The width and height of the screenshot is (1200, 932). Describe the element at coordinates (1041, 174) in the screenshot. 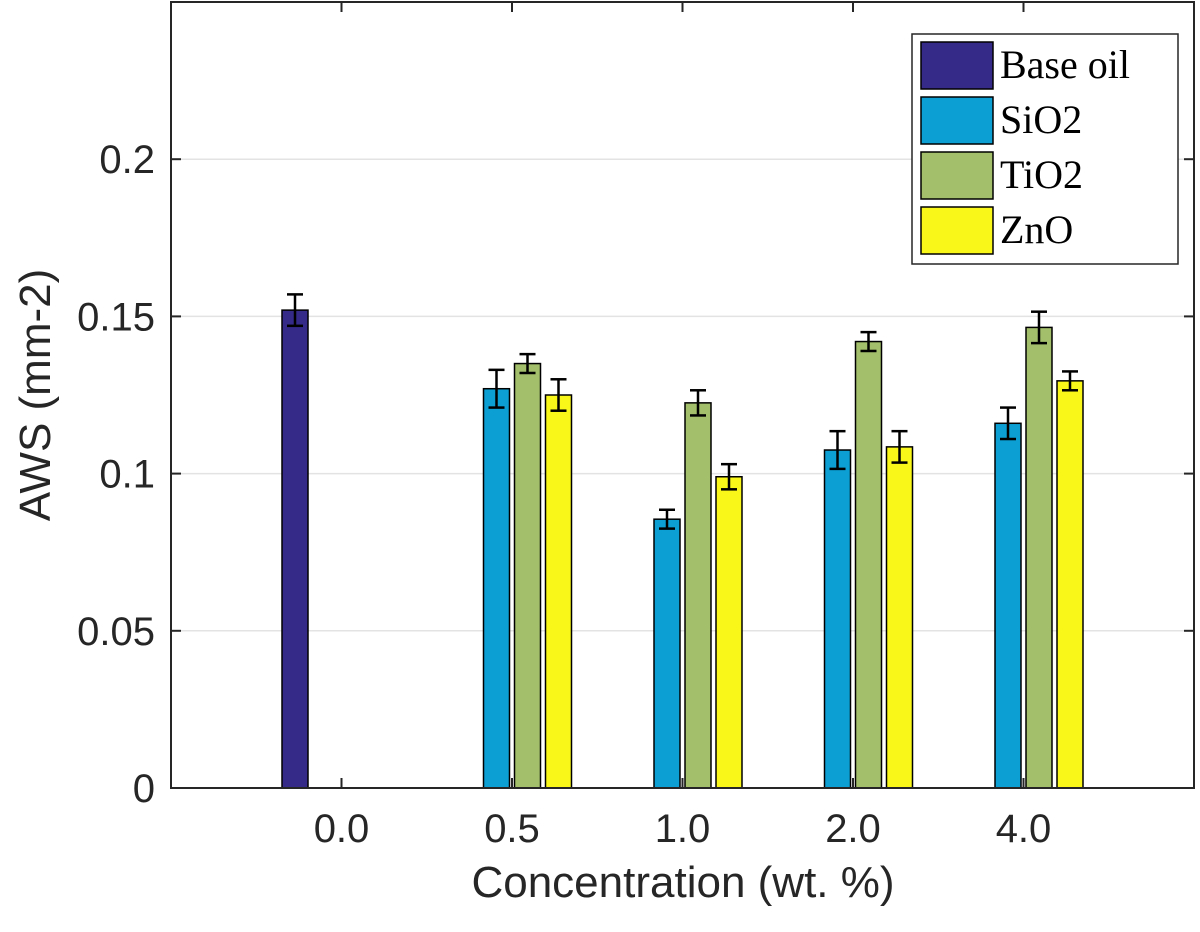

I see `legend-label: TiO2` at that location.